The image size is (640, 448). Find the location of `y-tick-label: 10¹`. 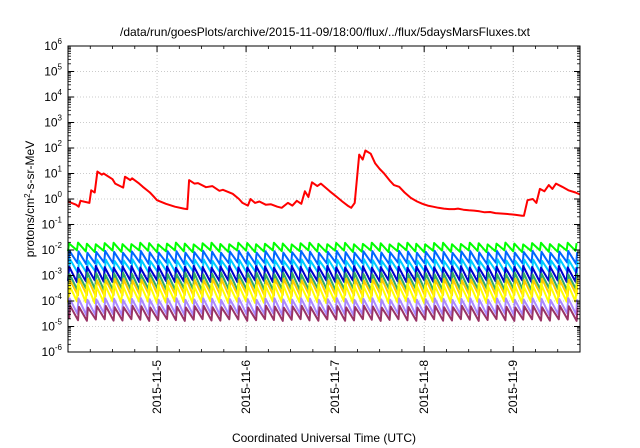

y-tick-label: 10¹ is located at coordinates (53, 173).